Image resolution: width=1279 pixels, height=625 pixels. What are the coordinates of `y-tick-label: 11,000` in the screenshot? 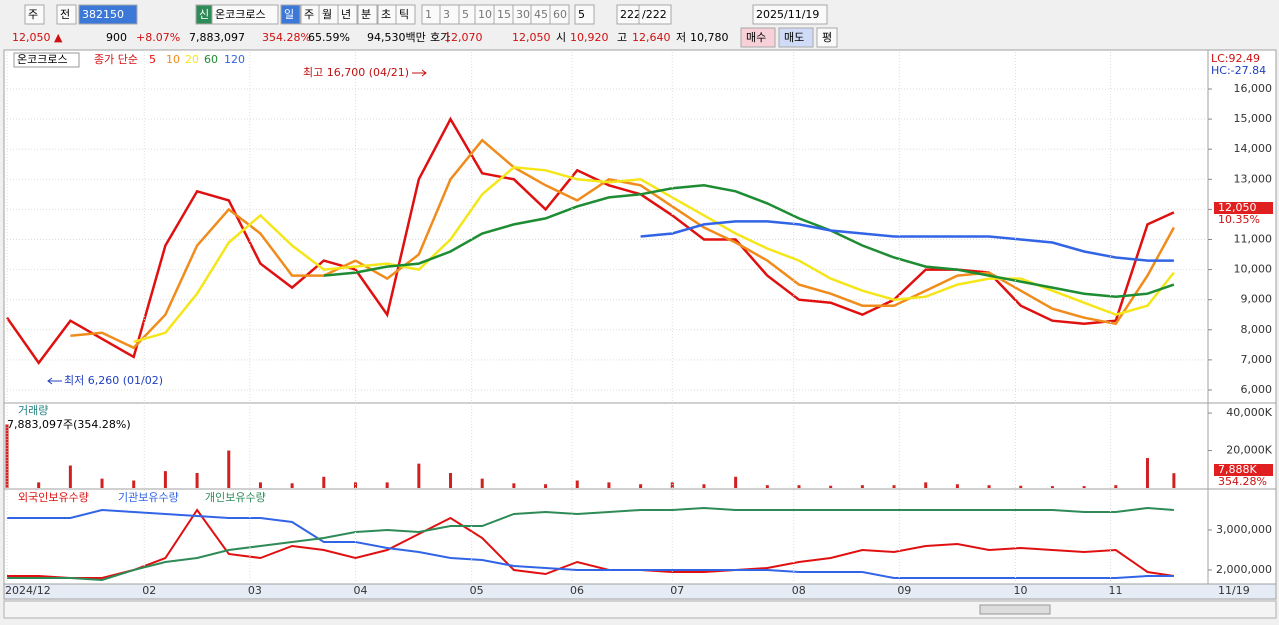 It's located at (1253, 238).